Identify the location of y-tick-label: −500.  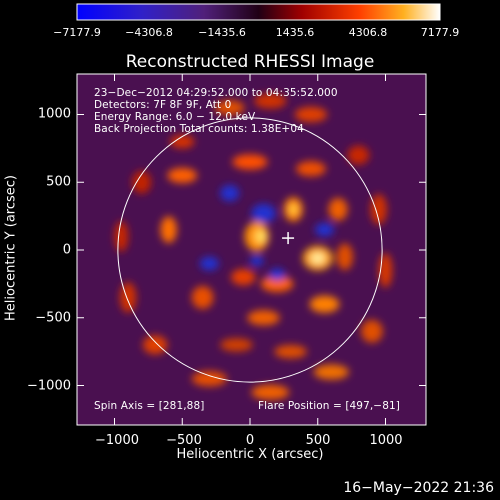
(53, 318).